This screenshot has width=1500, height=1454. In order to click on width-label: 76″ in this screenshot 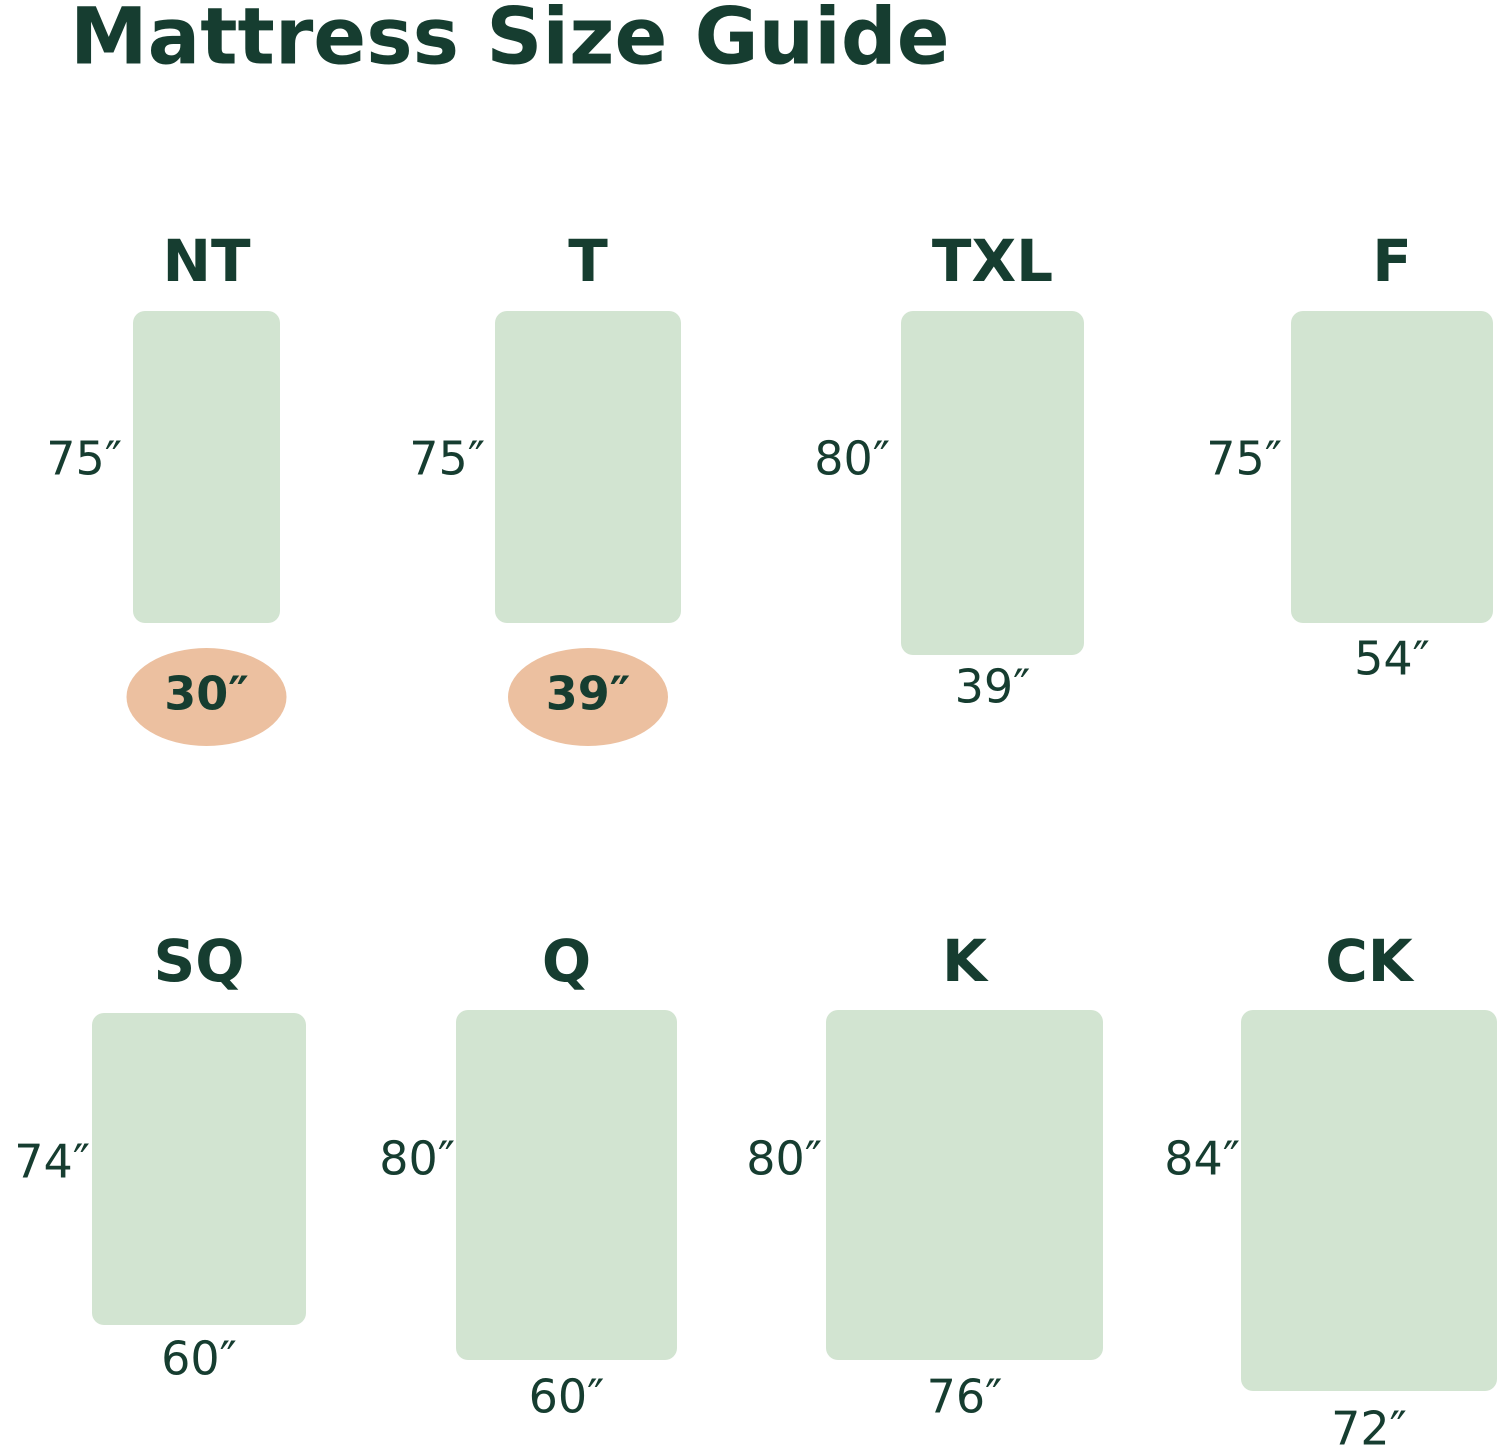, I will do `click(965, 1397)`.